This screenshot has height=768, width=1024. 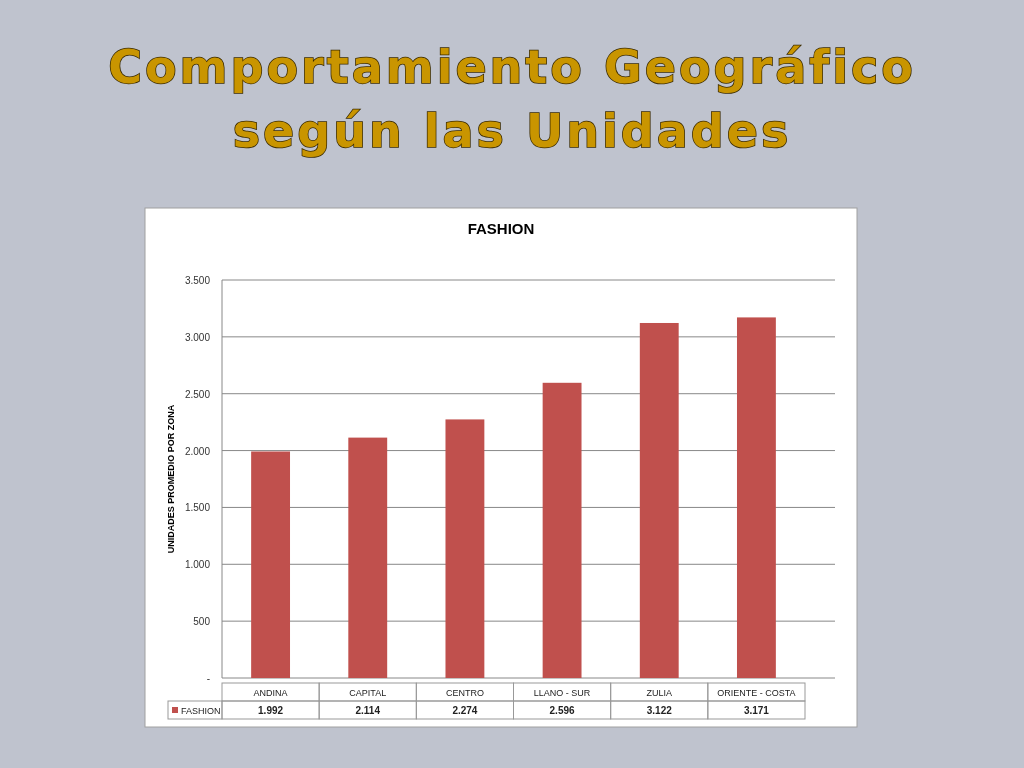 What do you see at coordinates (208, 678) in the screenshot?
I see `y-tick-label: -` at bounding box center [208, 678].